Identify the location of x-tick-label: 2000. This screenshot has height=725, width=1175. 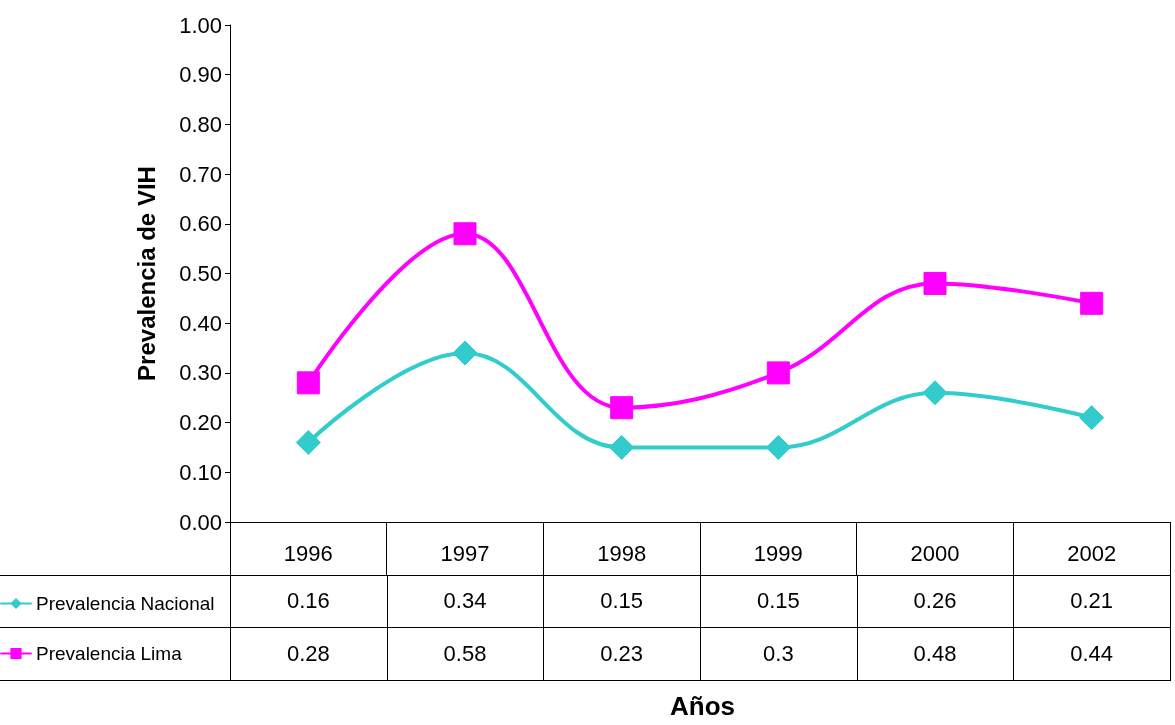
(935, 553).